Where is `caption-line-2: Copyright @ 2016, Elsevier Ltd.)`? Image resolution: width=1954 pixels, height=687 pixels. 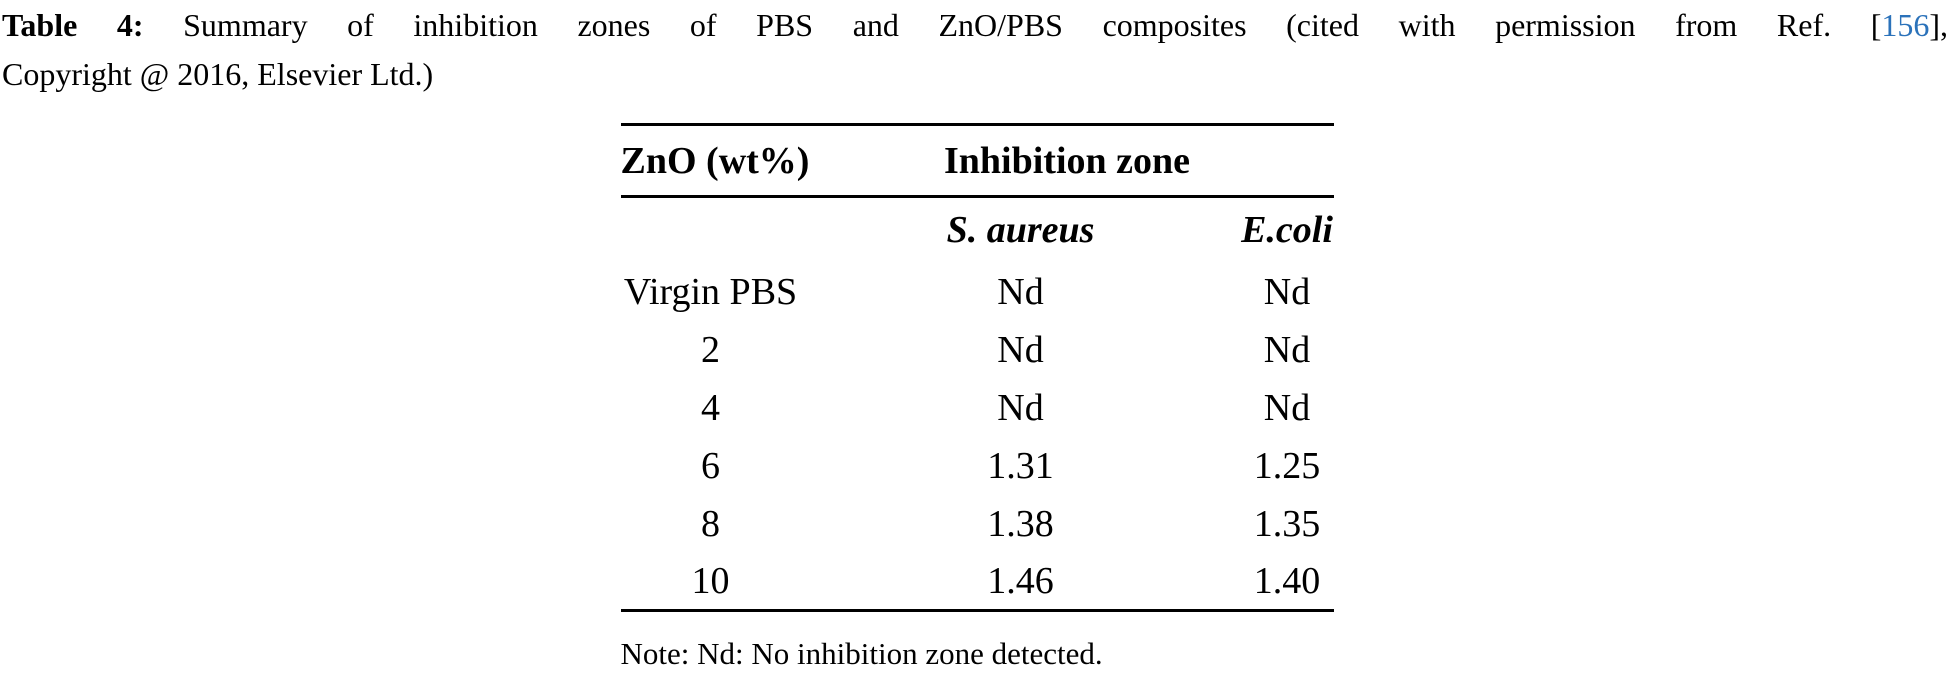
caption-line-2: Copyright @ 2016, Elsevier Ltd.) is located at coordinates (218, 74).